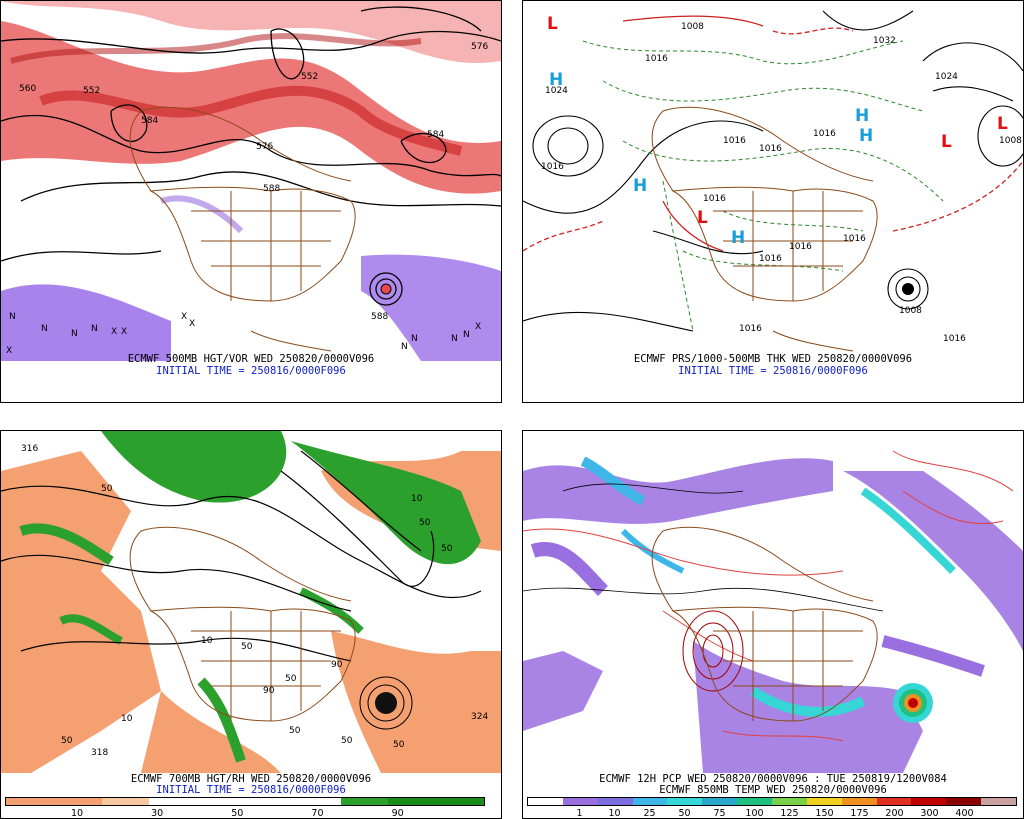 The image size is (1024, 819). I want to click on colorbar-label: 75, so click(719, 813).